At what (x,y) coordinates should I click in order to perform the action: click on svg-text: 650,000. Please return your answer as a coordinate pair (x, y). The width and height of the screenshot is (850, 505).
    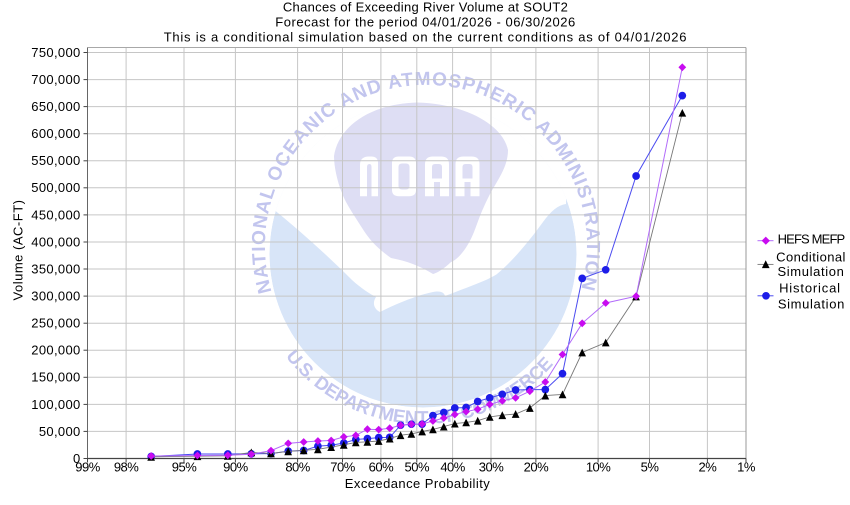
    Looking at the image, I should click on (55, 106).